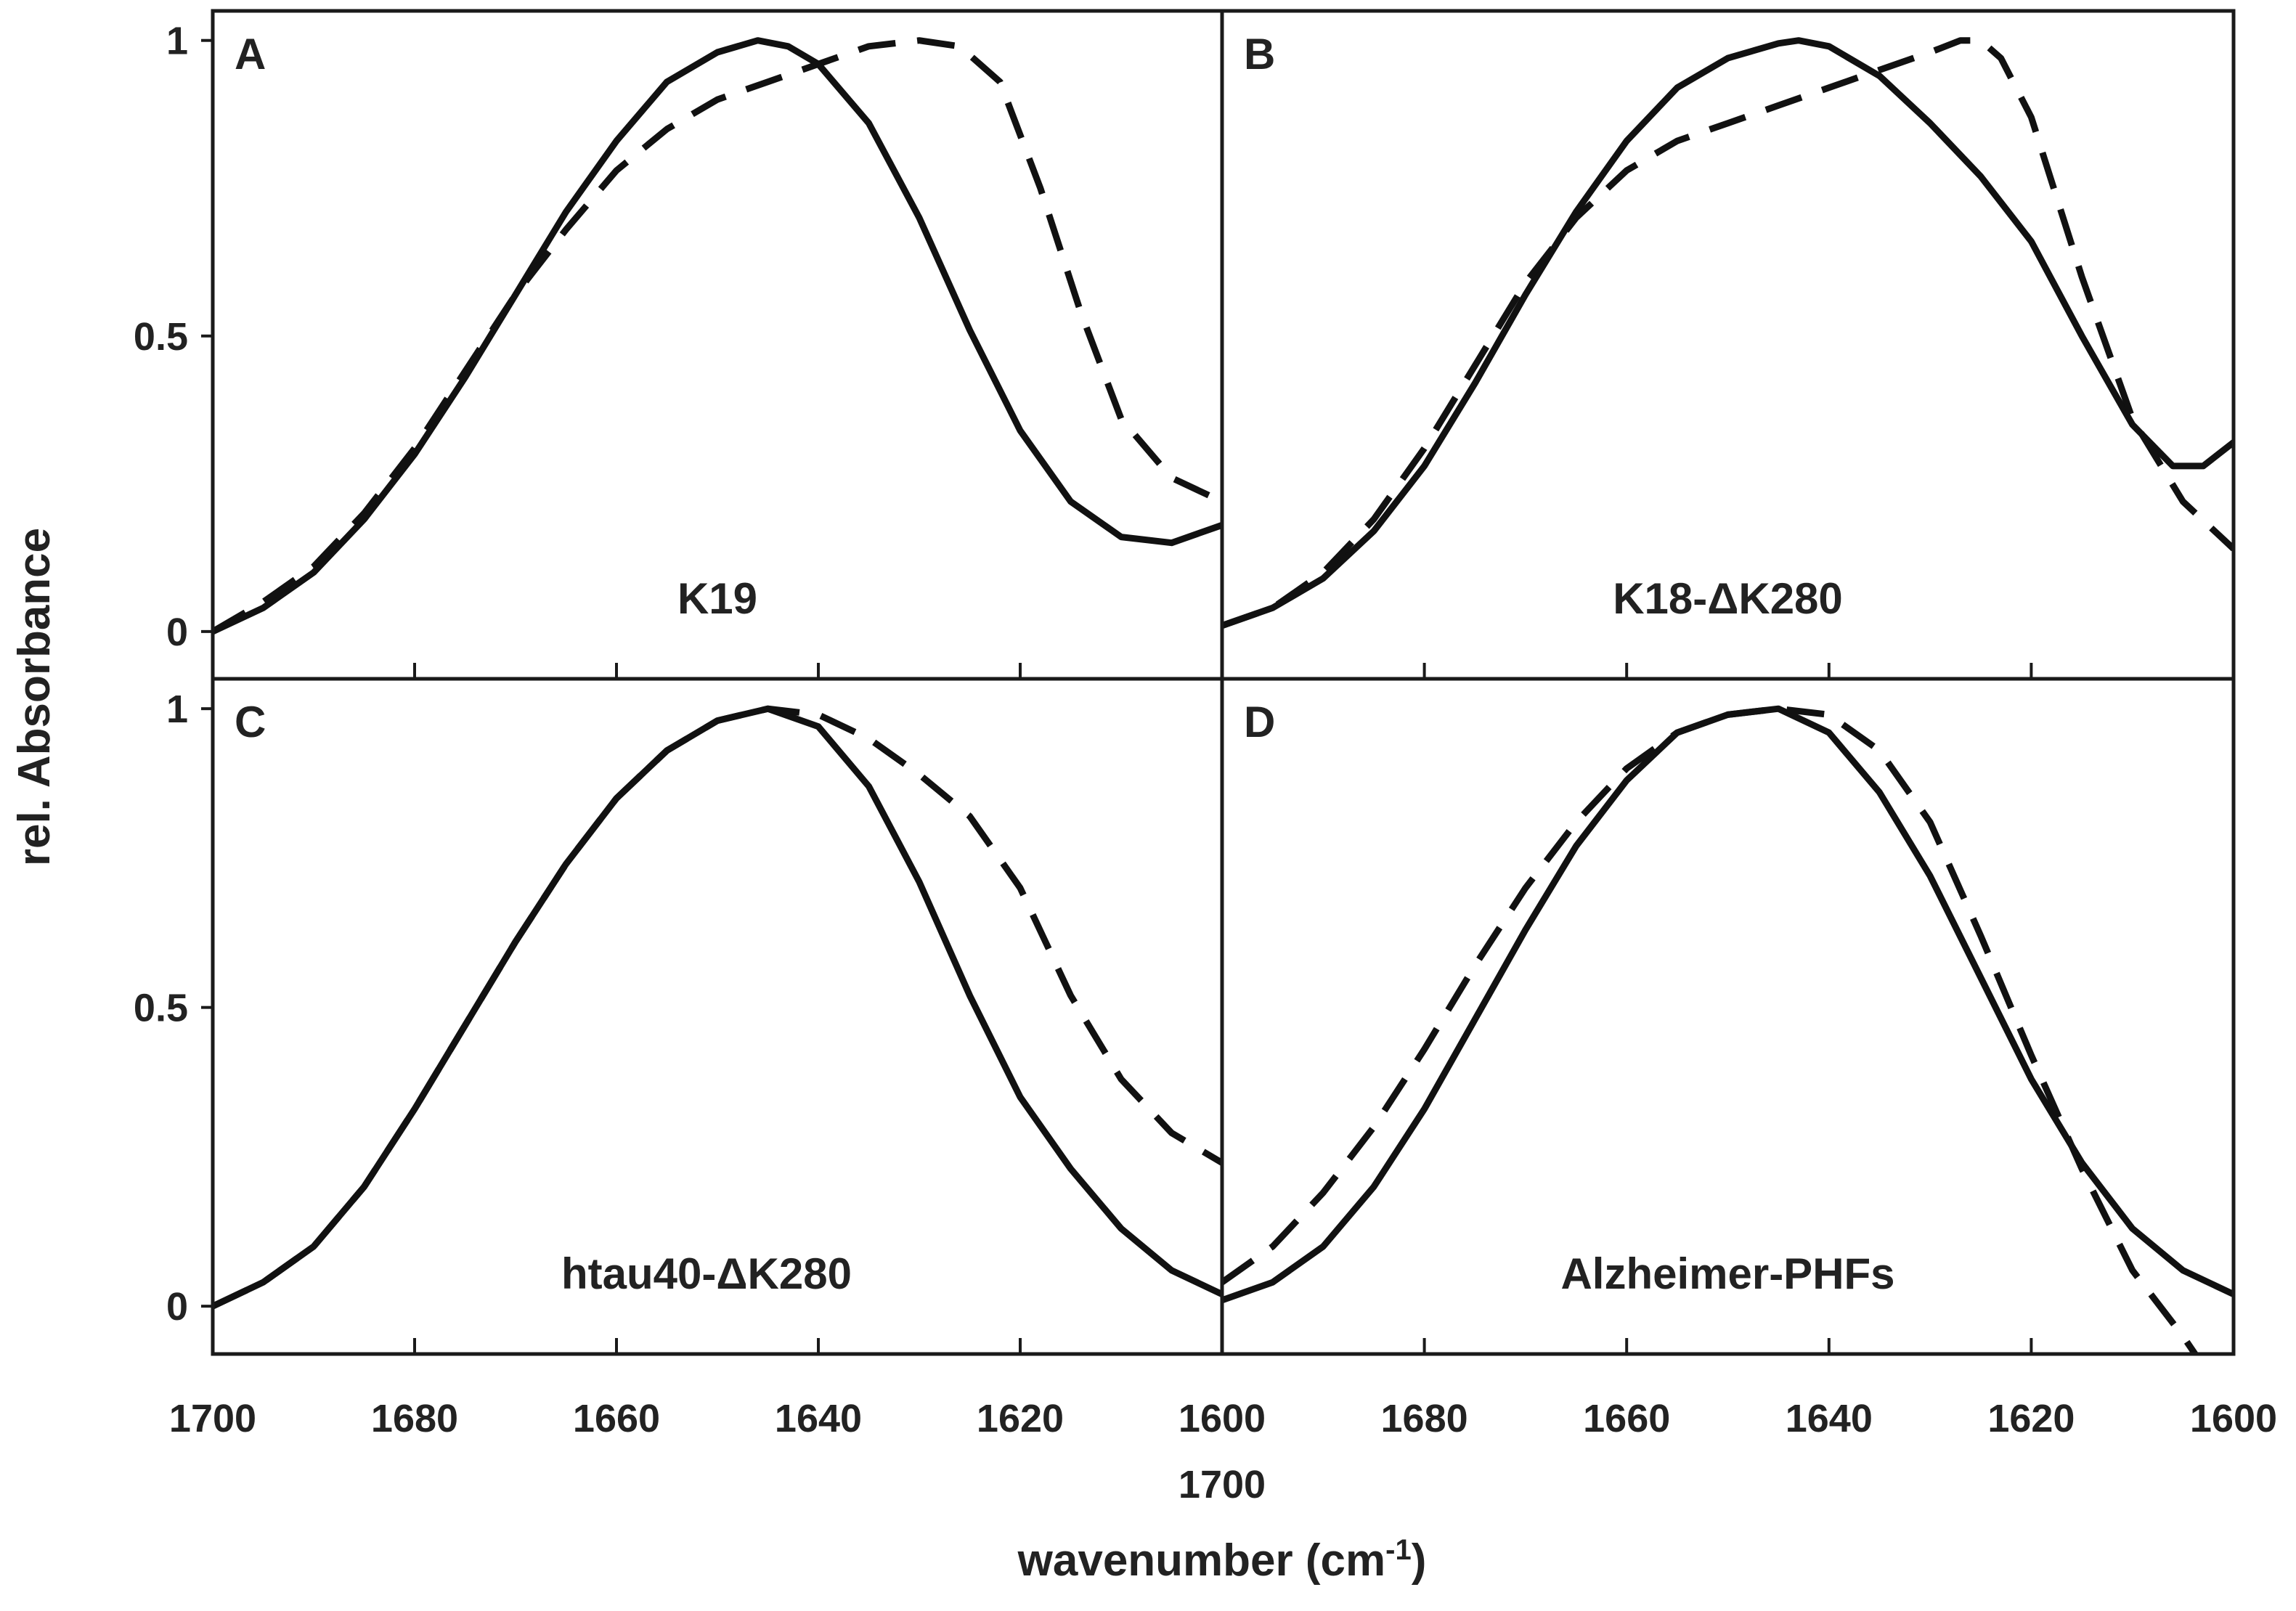 The width and height of the screenshot is (2296, 1611). Describe the element at coordinates (1424, 1418) in the screenshot. I see `panel-d-x-tick-label: 1680` at that location.